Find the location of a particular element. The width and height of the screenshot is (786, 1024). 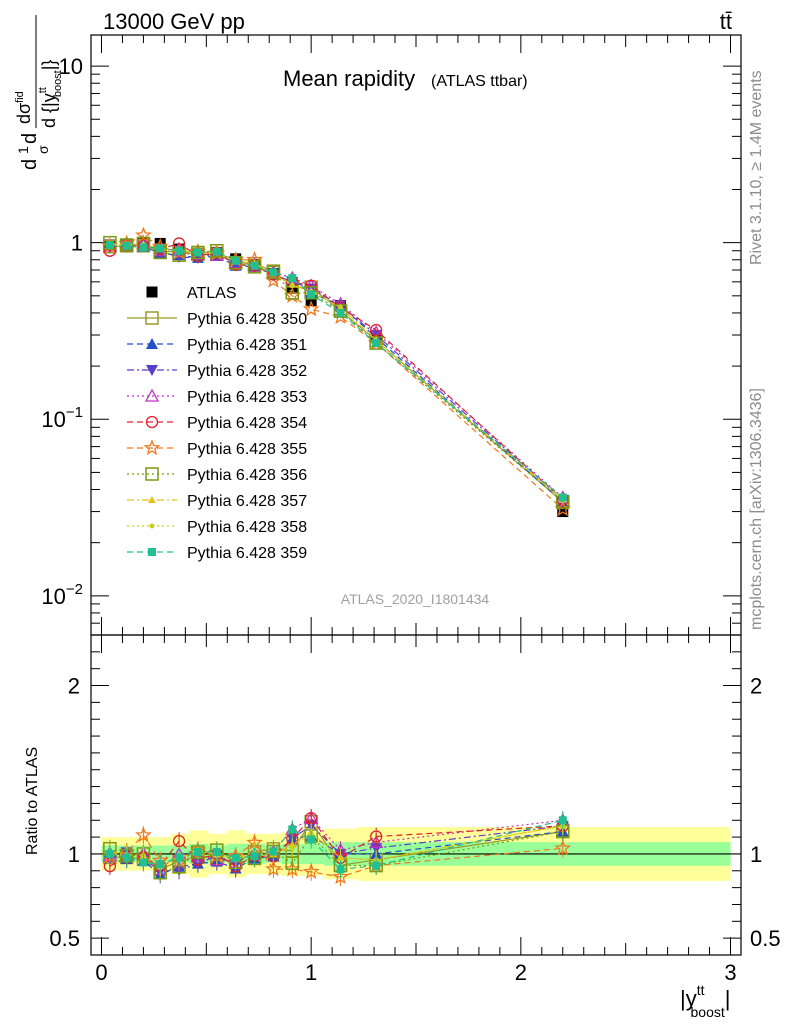

legend-entry: Pythia 6.428 352 is located at coordinates (217, 371).